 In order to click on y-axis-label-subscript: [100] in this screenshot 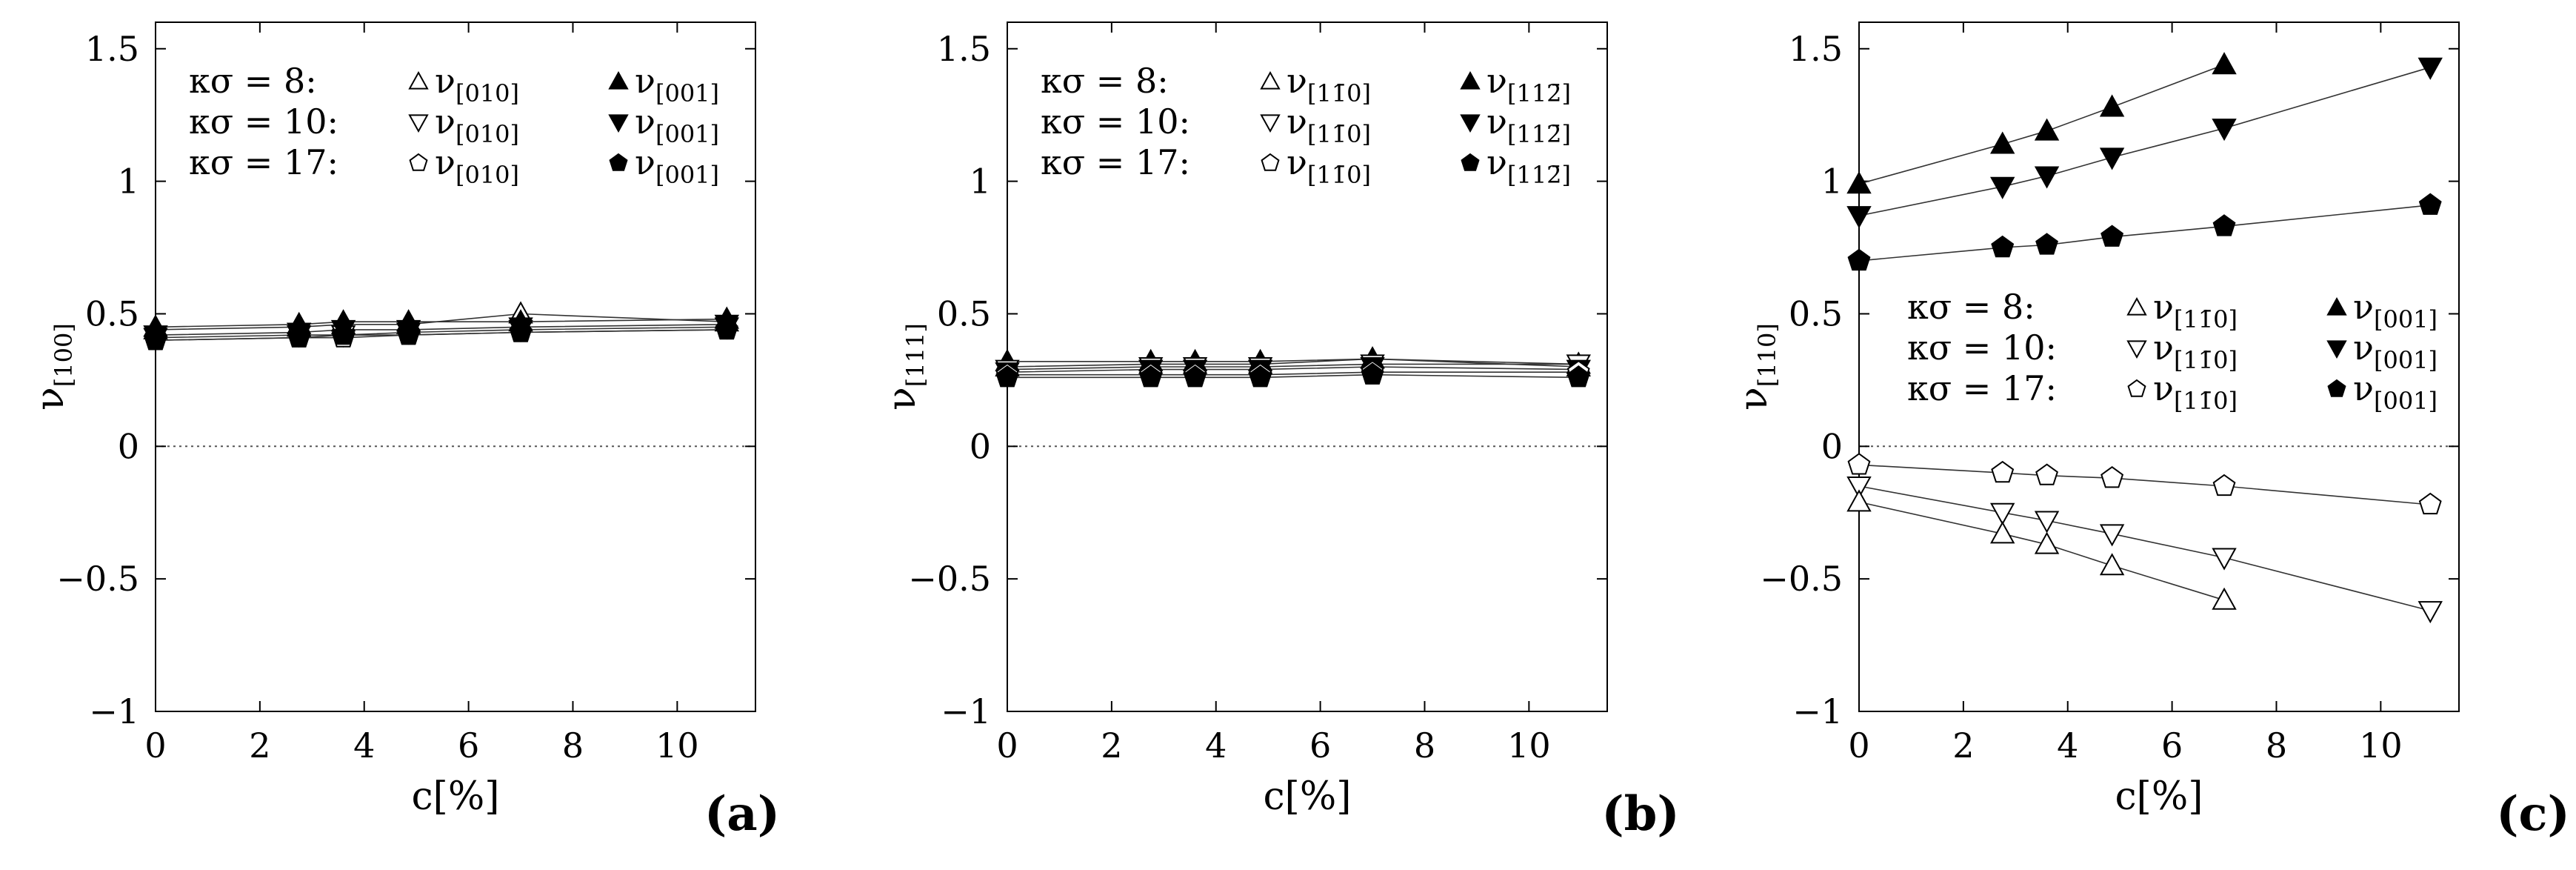, I will do `click(64, 355)`.